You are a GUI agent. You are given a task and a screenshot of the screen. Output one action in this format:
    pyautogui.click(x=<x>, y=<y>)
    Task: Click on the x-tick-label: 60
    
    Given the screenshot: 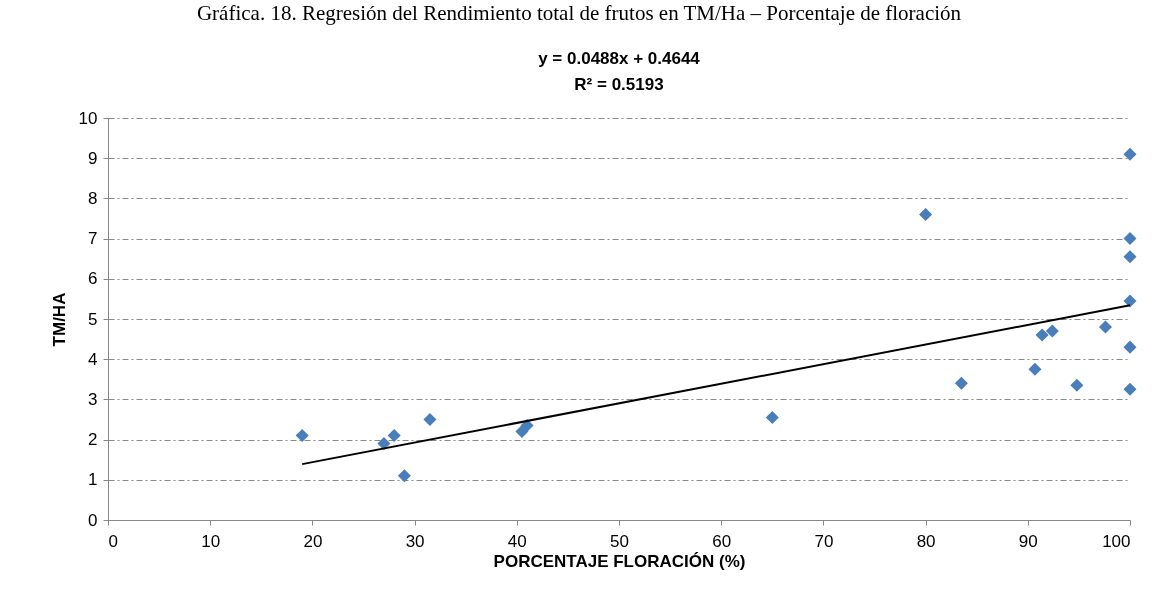 What is the action you would take?
    pyautogui.click(x=722, y=541)
    